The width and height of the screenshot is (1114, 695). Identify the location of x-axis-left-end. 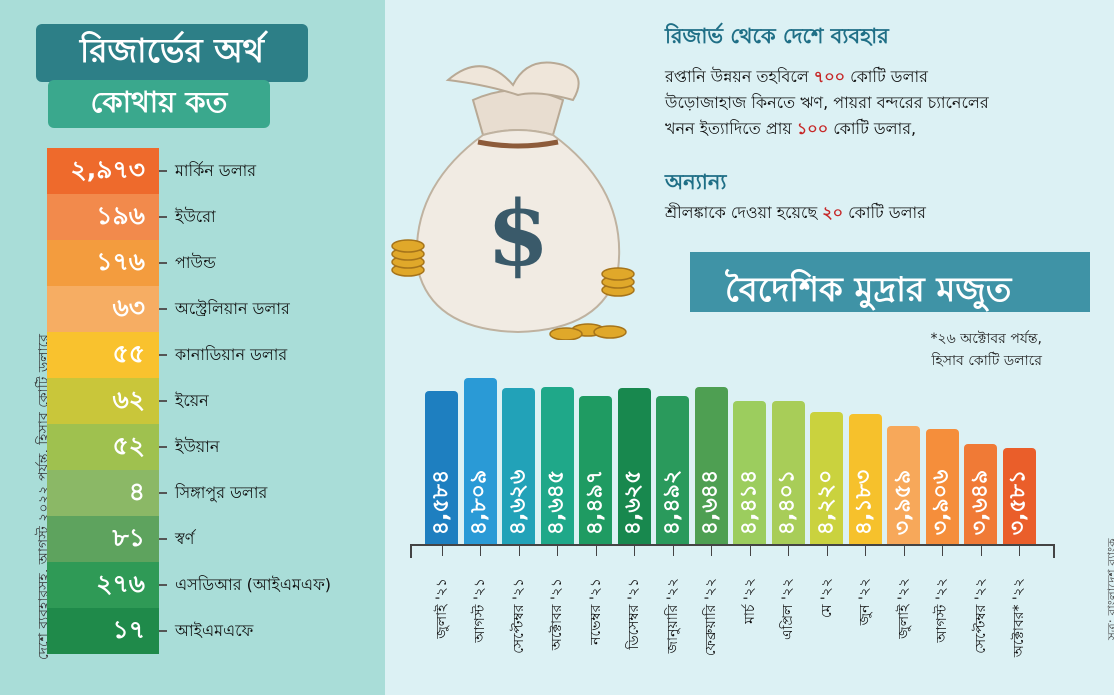
(411, 551).